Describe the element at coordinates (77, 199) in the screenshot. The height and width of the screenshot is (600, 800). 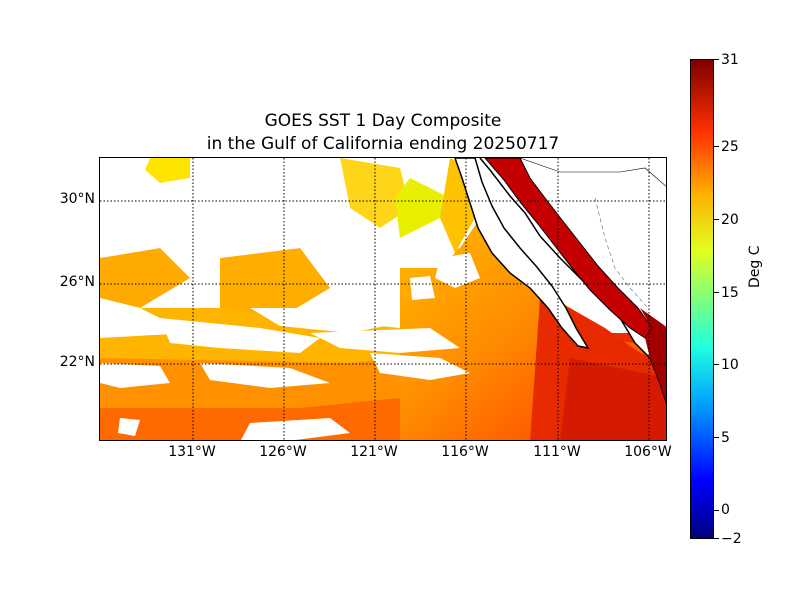
I see `lat-label-30n: 30°N` at that location.